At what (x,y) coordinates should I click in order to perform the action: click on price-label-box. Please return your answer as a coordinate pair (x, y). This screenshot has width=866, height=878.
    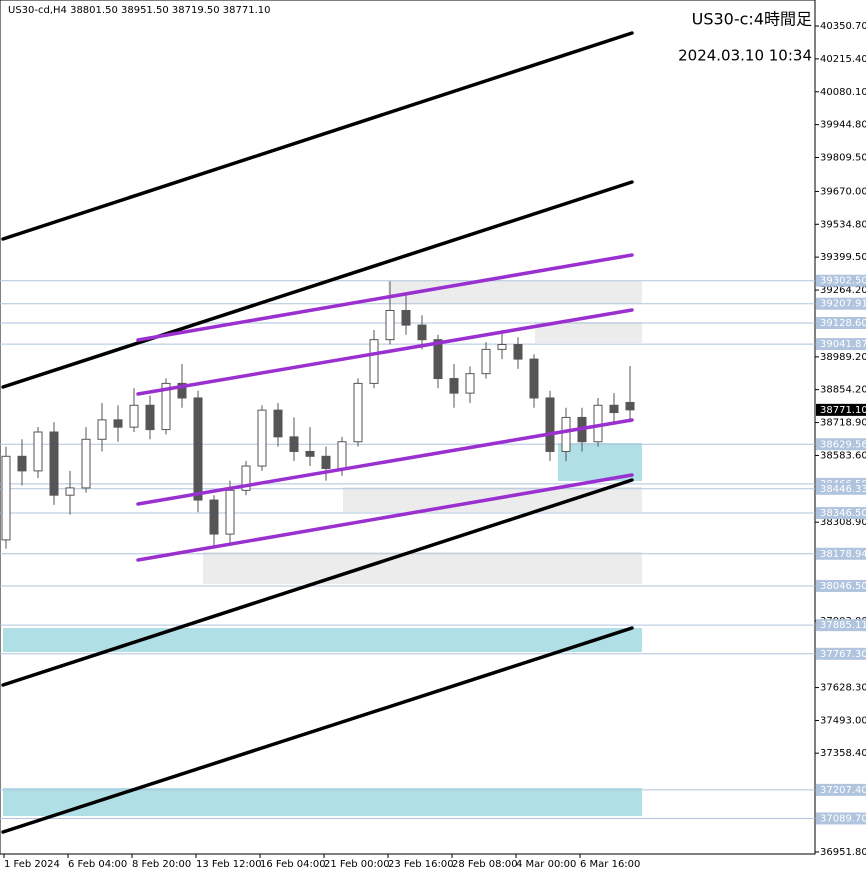
    Looking at the image, I should click on (841, 409).